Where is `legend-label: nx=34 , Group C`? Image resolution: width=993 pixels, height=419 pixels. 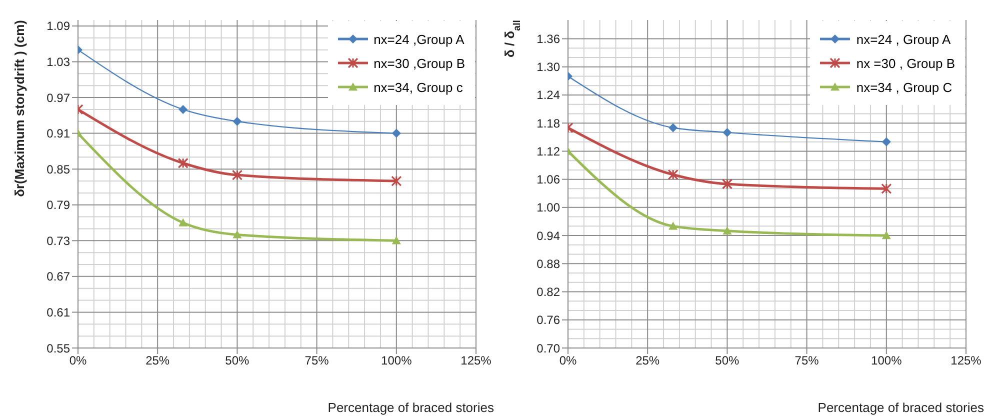 legend-label: nx=34 , Group C is located at coordinates (904, 87).